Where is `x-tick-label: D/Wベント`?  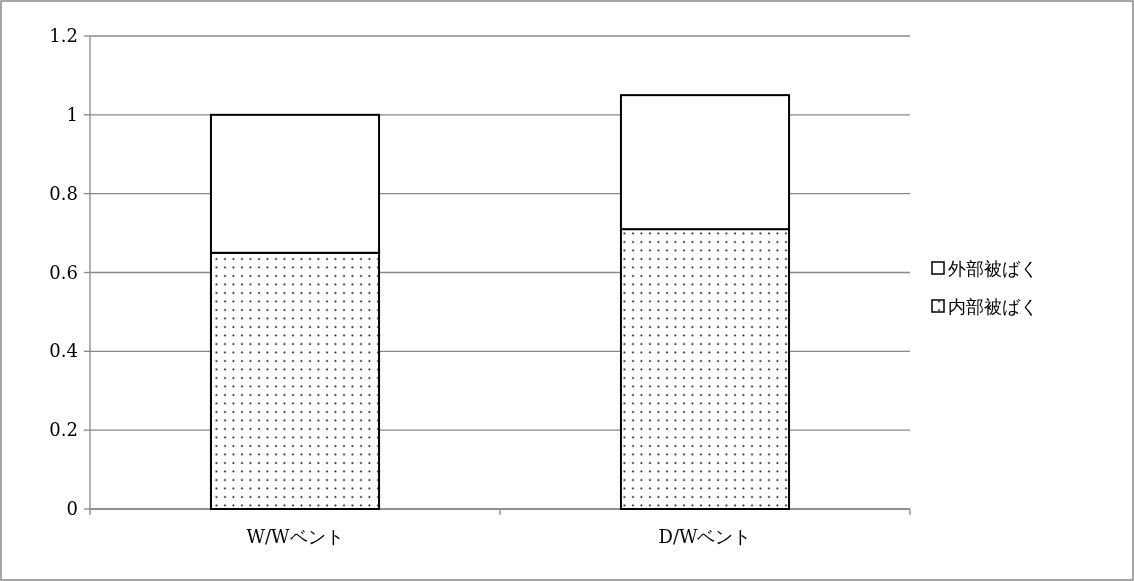
x-tick-label: D/Wベント is located at coordinates (705, 536).